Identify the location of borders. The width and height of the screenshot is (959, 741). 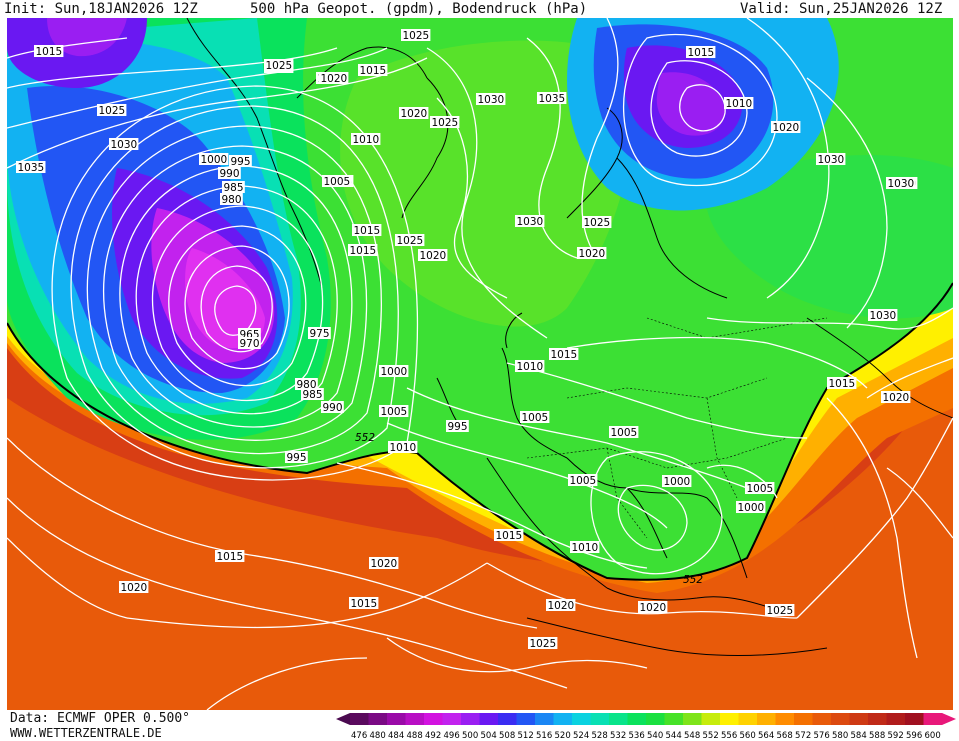
(677, 428).